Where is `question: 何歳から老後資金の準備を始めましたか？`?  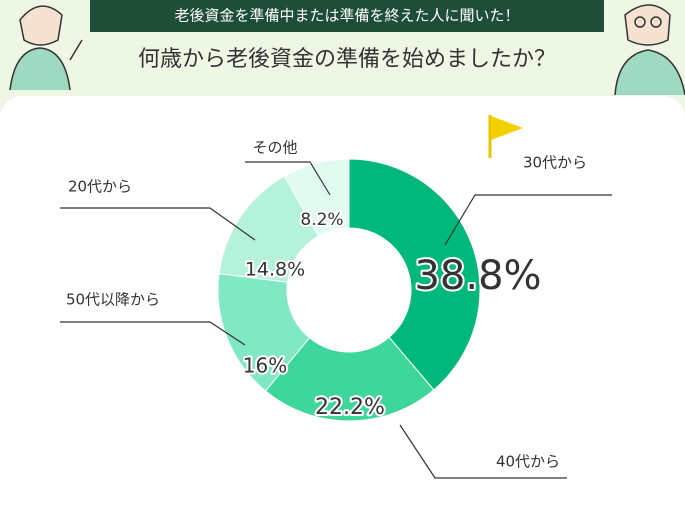 question: 何歳から老後資金の準備を始めましたか？ is located at coordinates (347, 59).